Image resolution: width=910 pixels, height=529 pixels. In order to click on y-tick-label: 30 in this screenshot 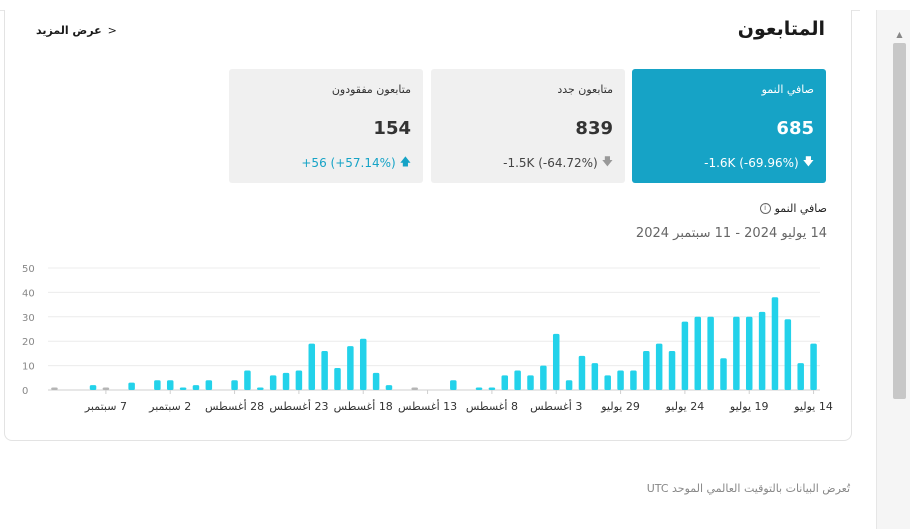, I will do `click(28, 318)`.